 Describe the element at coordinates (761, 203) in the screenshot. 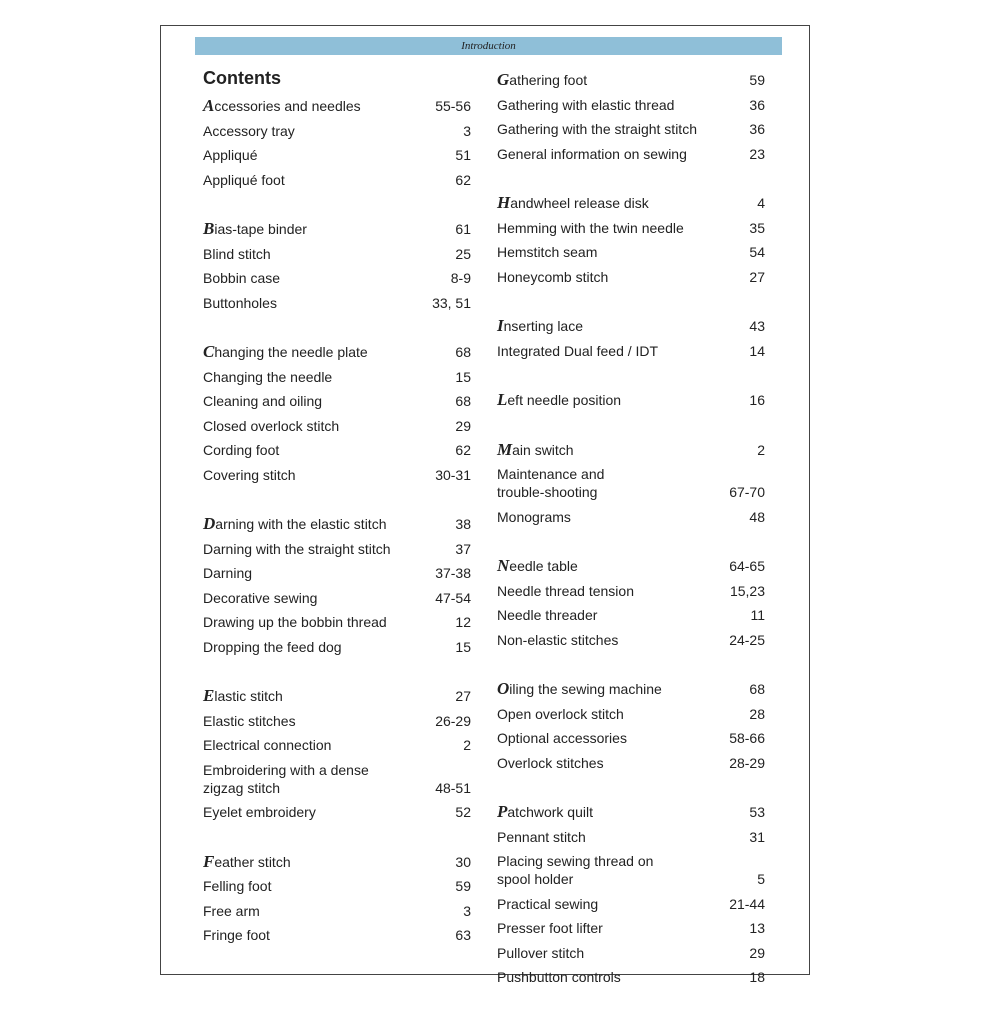

I see `entry-page: 4` at that location.